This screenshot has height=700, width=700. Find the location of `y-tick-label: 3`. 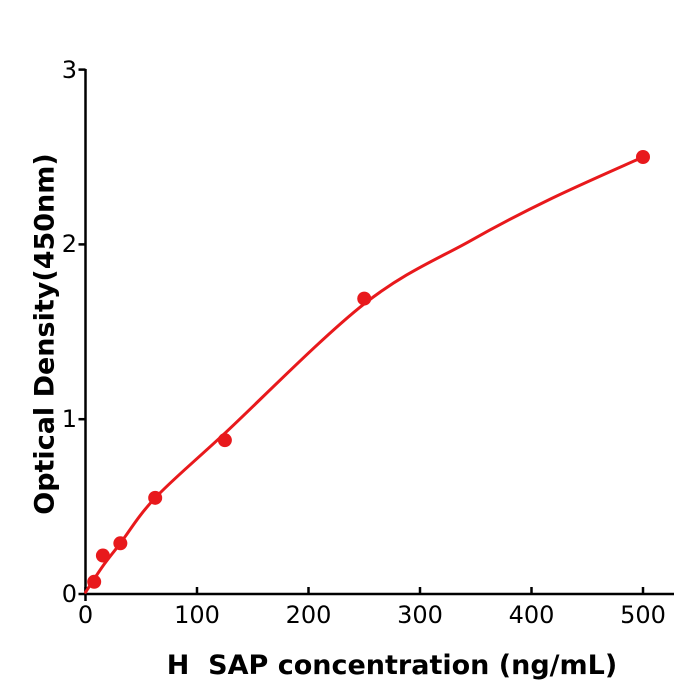

y-tick-label: 3 is located at coordinates (69, 69).